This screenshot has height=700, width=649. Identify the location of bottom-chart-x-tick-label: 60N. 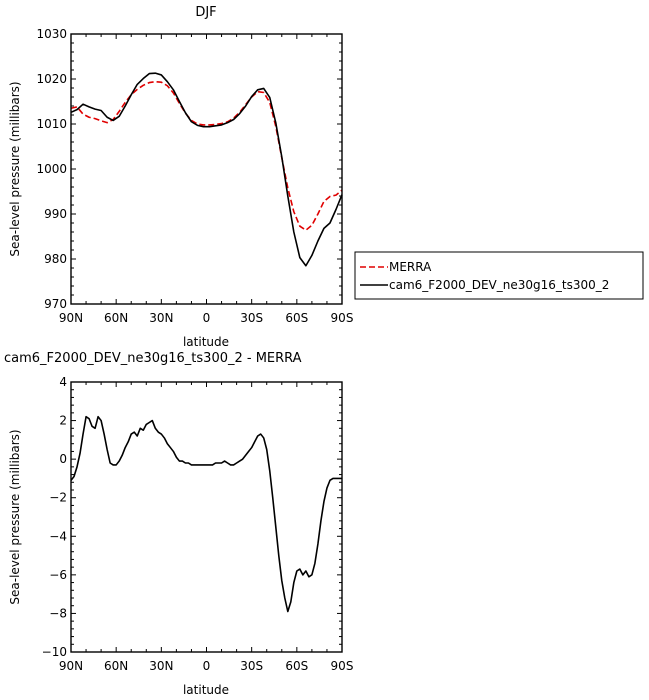
(116, 666).